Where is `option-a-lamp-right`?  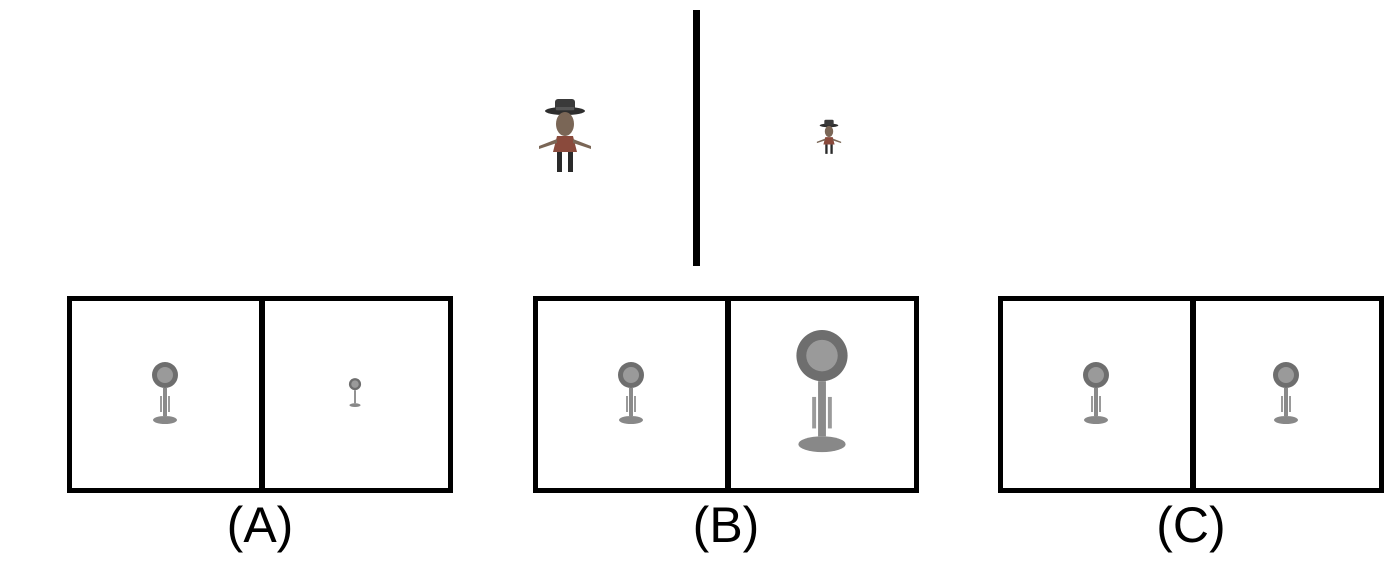
option-a-lamp-right is located at coordinates (355, 392).